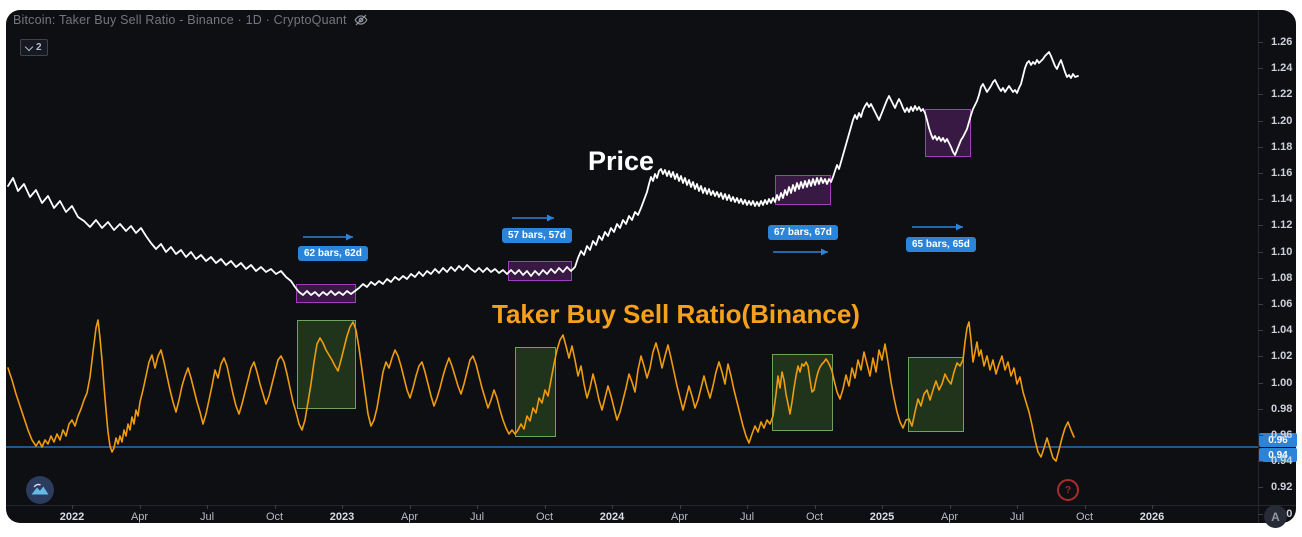  What do you see at coordinates (676, 314) in the screenshot?
I see `ratio-text-annotation: Taker Buy Sell Ratio(Binance)` at bounding box center [676, 314].